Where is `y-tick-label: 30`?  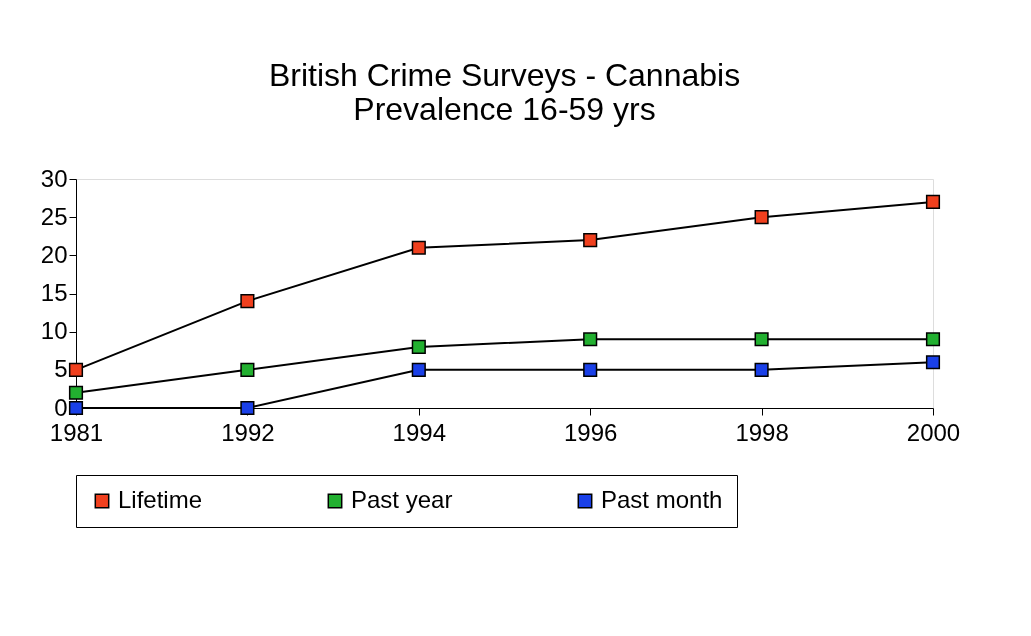
y-tick-label: 30 is located at coordinates (54, 178).